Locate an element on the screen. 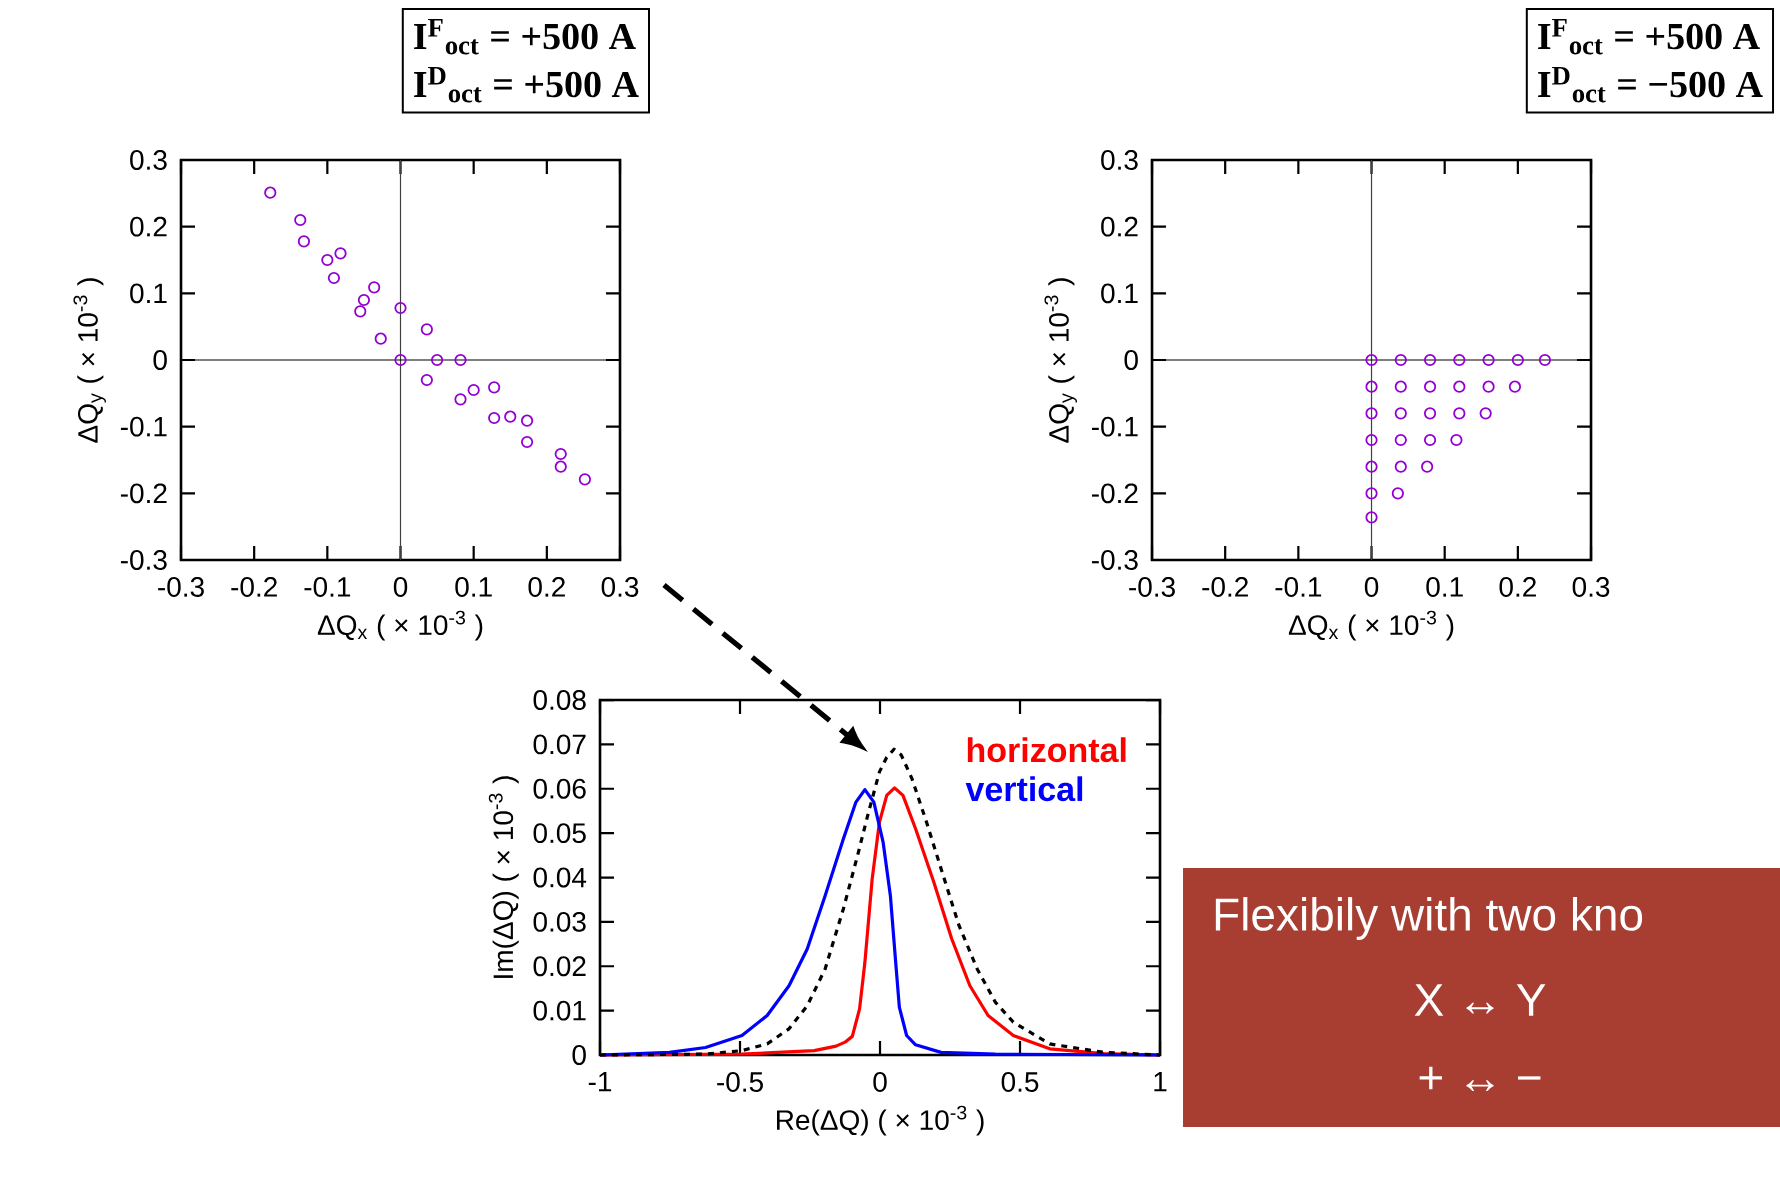 Image resolution: width=1780 pixels, height=1191 pixels. y-axis-title: Im(ΔQ) ( × 10$^{-3}$ ) is located at coordinates (503, 877).